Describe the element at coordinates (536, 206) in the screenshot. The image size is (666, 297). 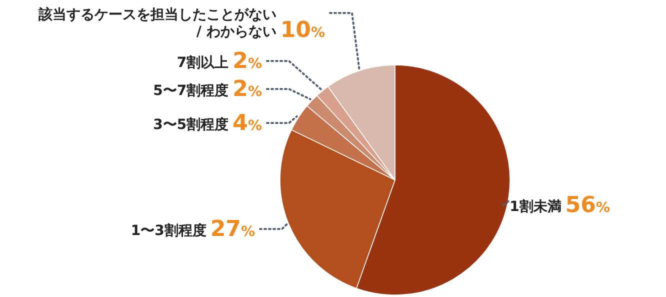
I see `slice-label: 1割未満` at that location.